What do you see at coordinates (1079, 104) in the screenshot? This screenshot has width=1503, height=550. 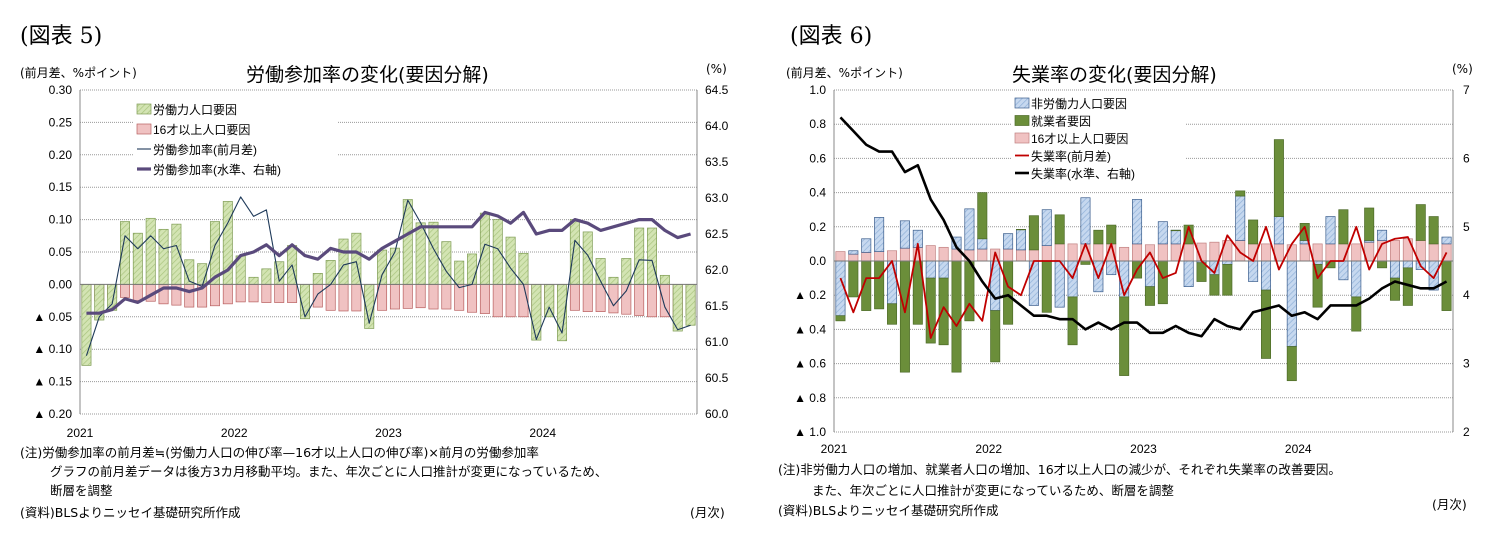 I see `legend-label: 非労働力人口要因` at bounding box center [1079, 104].